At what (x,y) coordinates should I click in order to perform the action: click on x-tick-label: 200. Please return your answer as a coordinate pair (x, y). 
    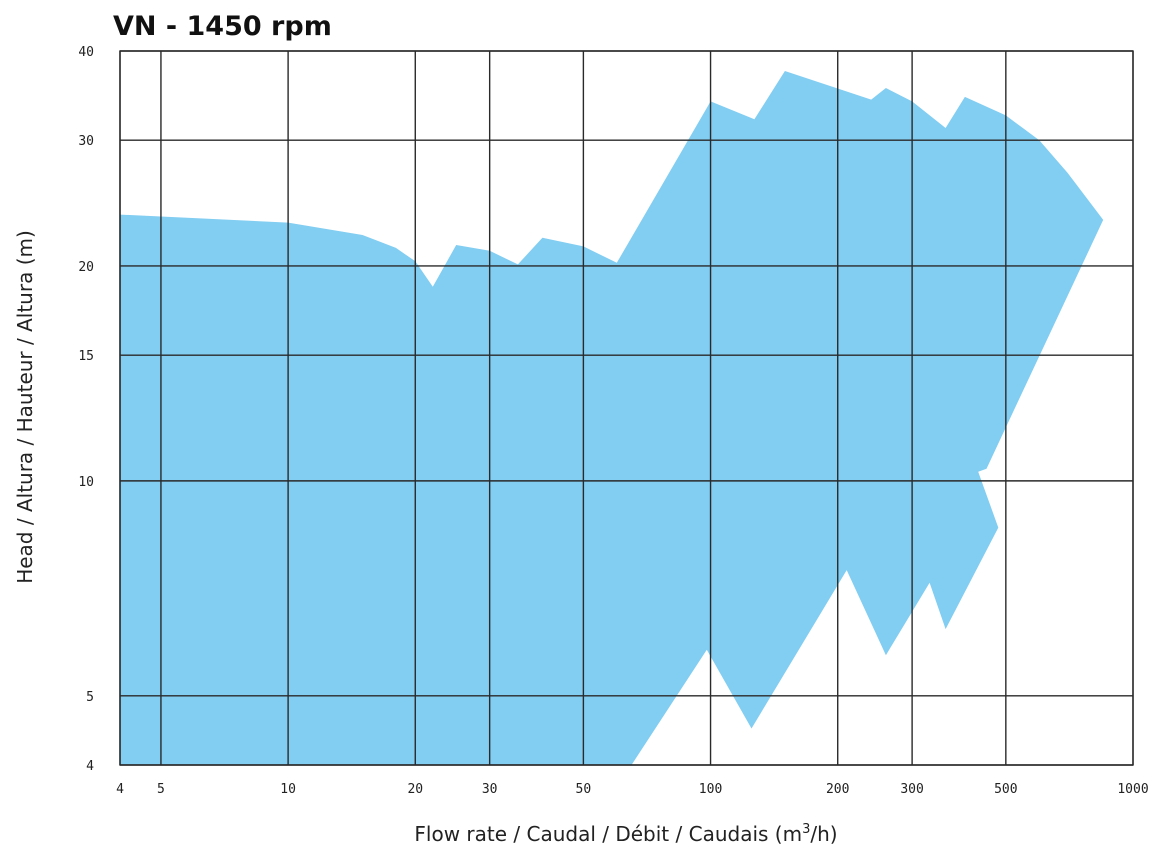
    Looking at the image, I should click on (837, 789).